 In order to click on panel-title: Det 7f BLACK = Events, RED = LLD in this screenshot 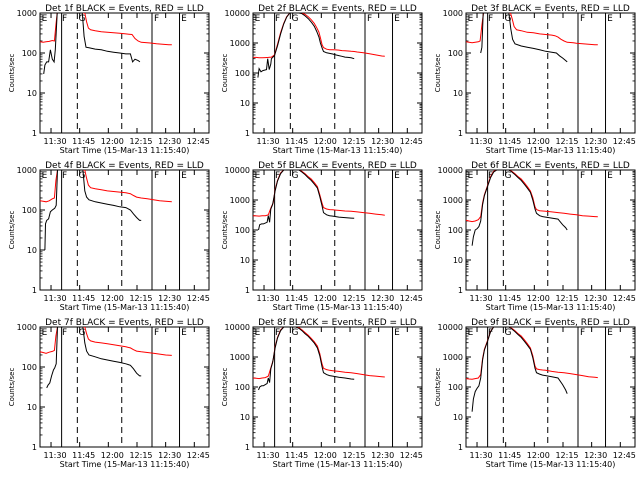, I will do `click(124, 323)`.